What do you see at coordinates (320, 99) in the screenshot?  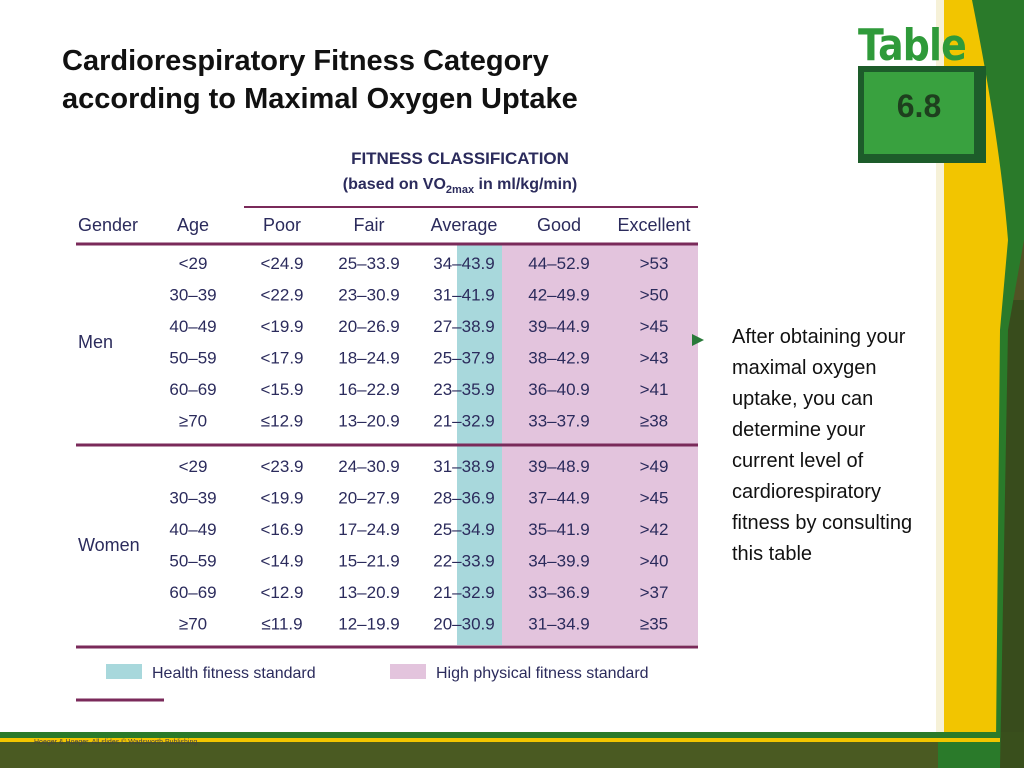 I see `slide-title-line2: according to Maximal Oxygen Uptake` at bounding box center [320, 99].